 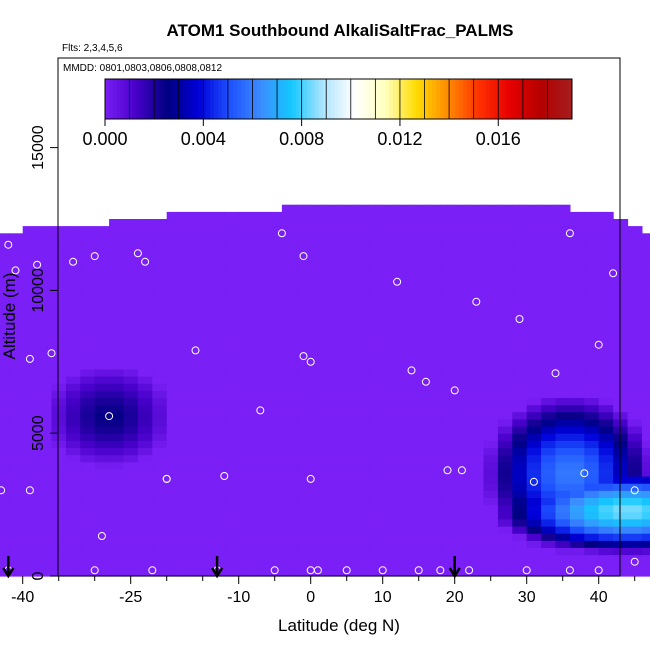 I want to click on sample-point, so click(x=195, y=350).